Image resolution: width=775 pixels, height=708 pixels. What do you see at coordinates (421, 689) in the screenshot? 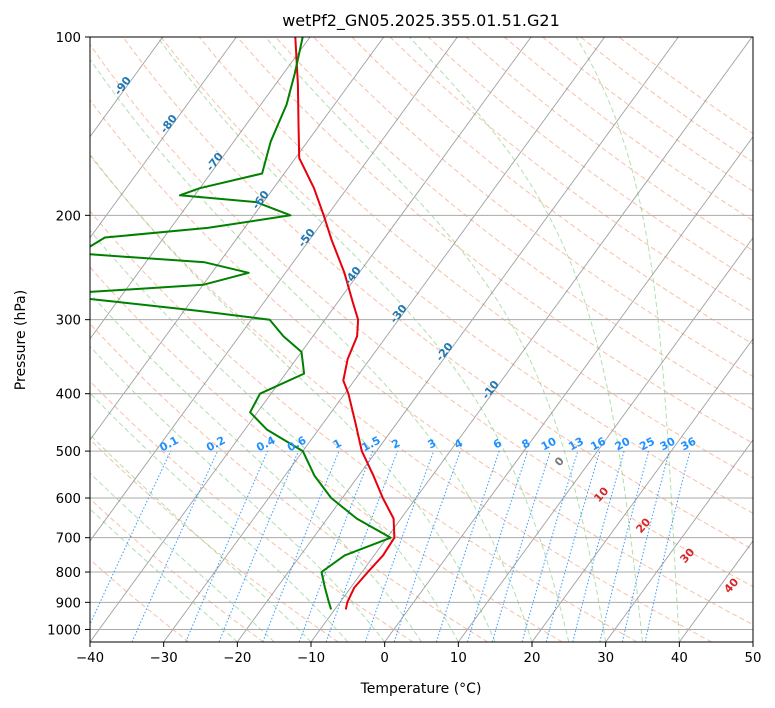
I see `x-axis-label: Temperature (°C)` at bounding box center [421, 689].